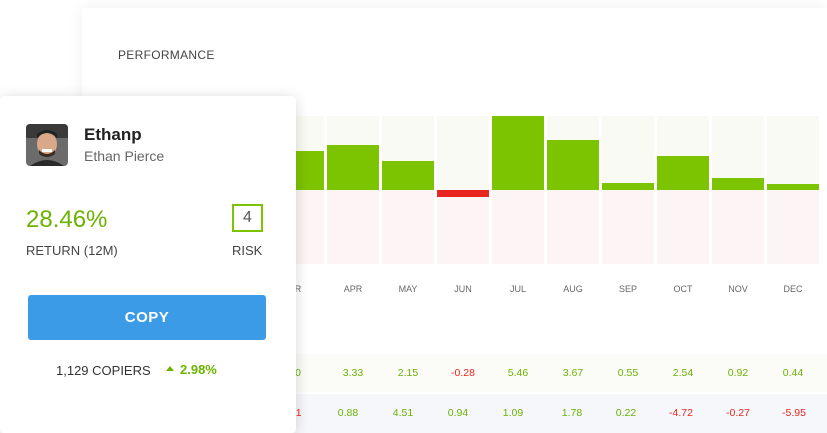  What do you see at coordinates (147, 317) in the screenshot?
I see `copy-button: COPY` at bounding box center [147, 317].